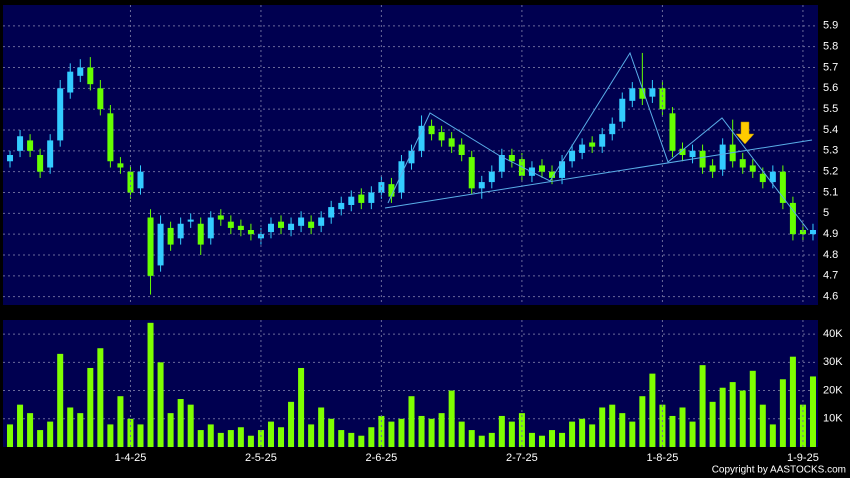 This screenshot has width=850, height=478. I want to click on y-tick-label: 5.4, so click(830, 130).